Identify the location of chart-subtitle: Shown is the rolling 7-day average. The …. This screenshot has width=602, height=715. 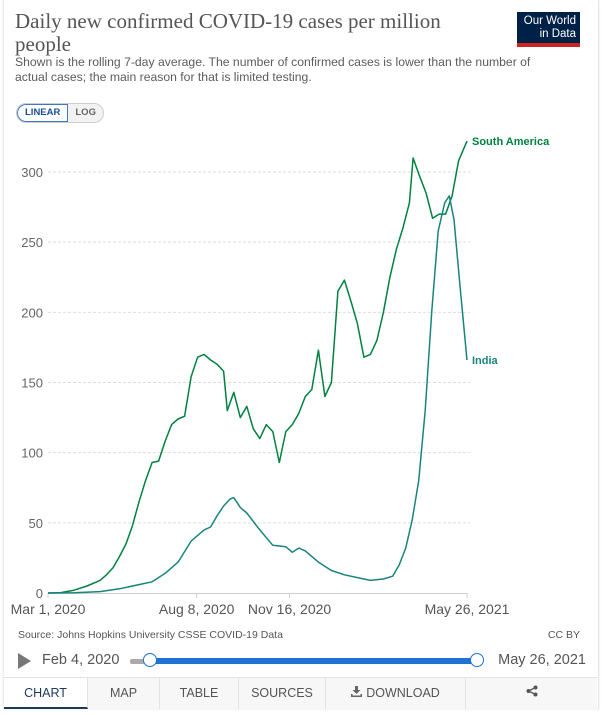
(273, 69).